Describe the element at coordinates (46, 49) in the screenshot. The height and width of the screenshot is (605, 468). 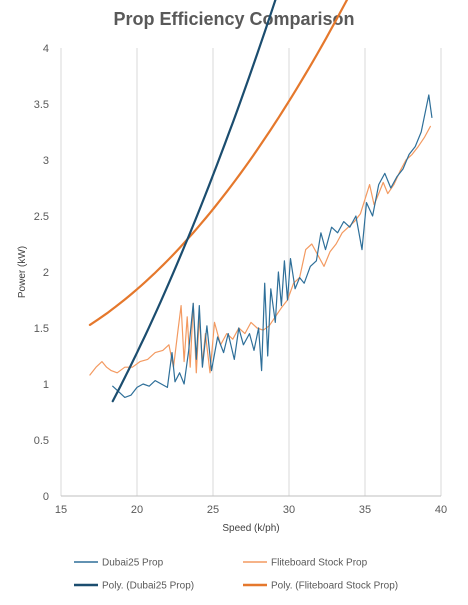
I see `y-tick-label: 4` at that location.